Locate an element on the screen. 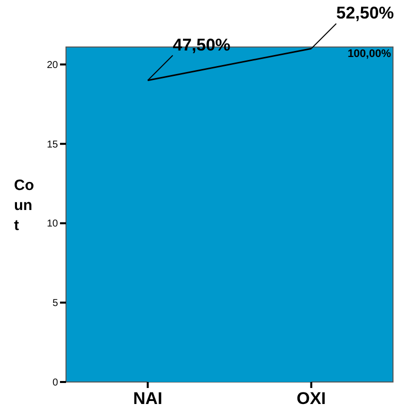 This screenshot has width=403, height=415. y-tick-label: 5 is located at coordinates (55, 304).